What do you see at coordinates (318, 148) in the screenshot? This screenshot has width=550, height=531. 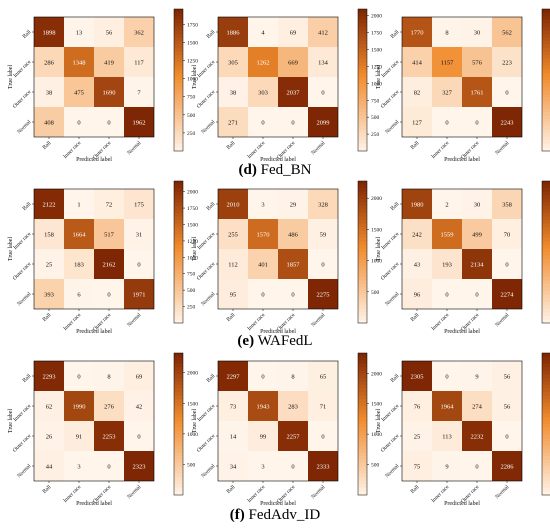 I see `x-tick-label: Normal` at bounding box center [318, 148].